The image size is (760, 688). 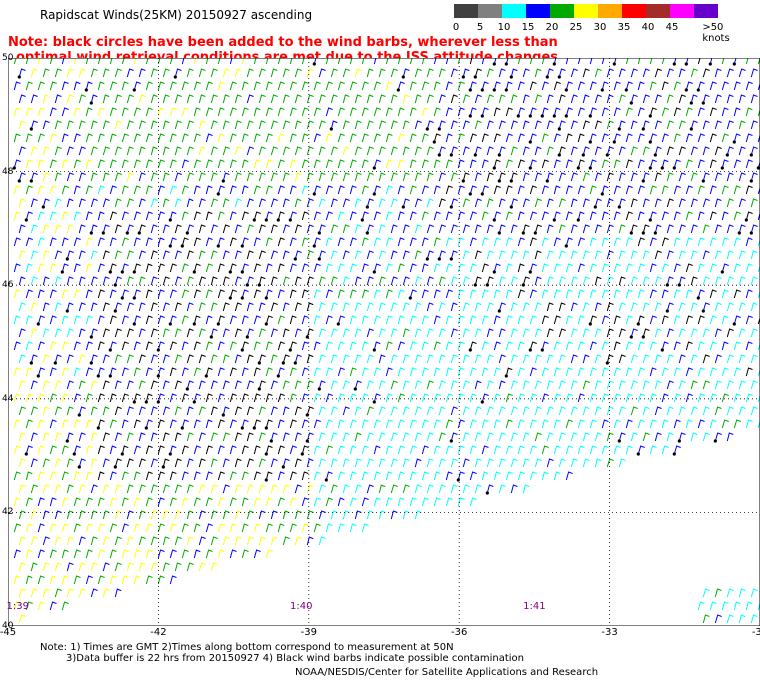 What do you see at coordinates (576, 27) in the screenshot?
I see `legend-label: 25` at bounding box center [576, 27].